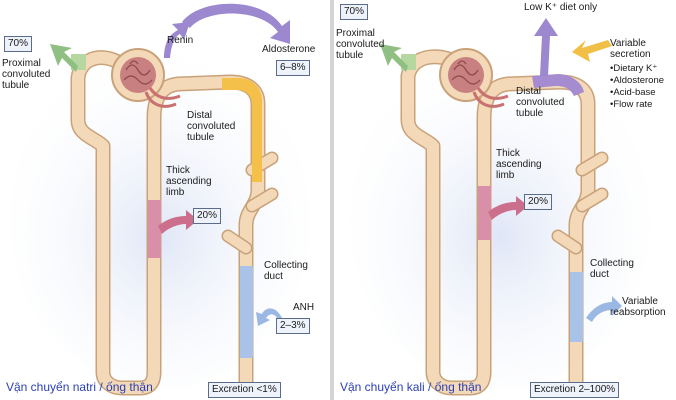 Image resolution: width=676 pixels, height=400 pixels. I want to click on potassium-thick-label-3: limb, so click(505, 175).